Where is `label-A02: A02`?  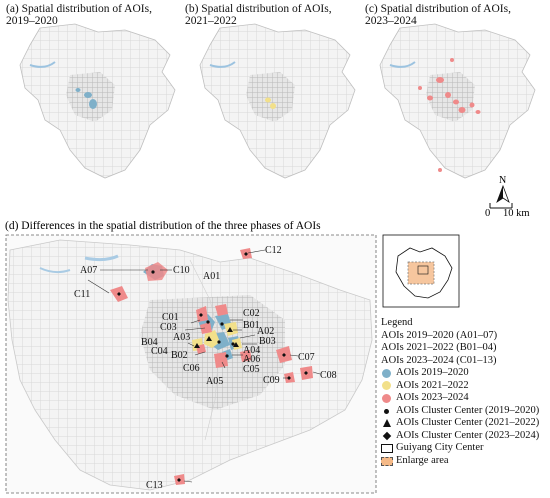 label-A02: A02 is located at coordinates (265, 331).